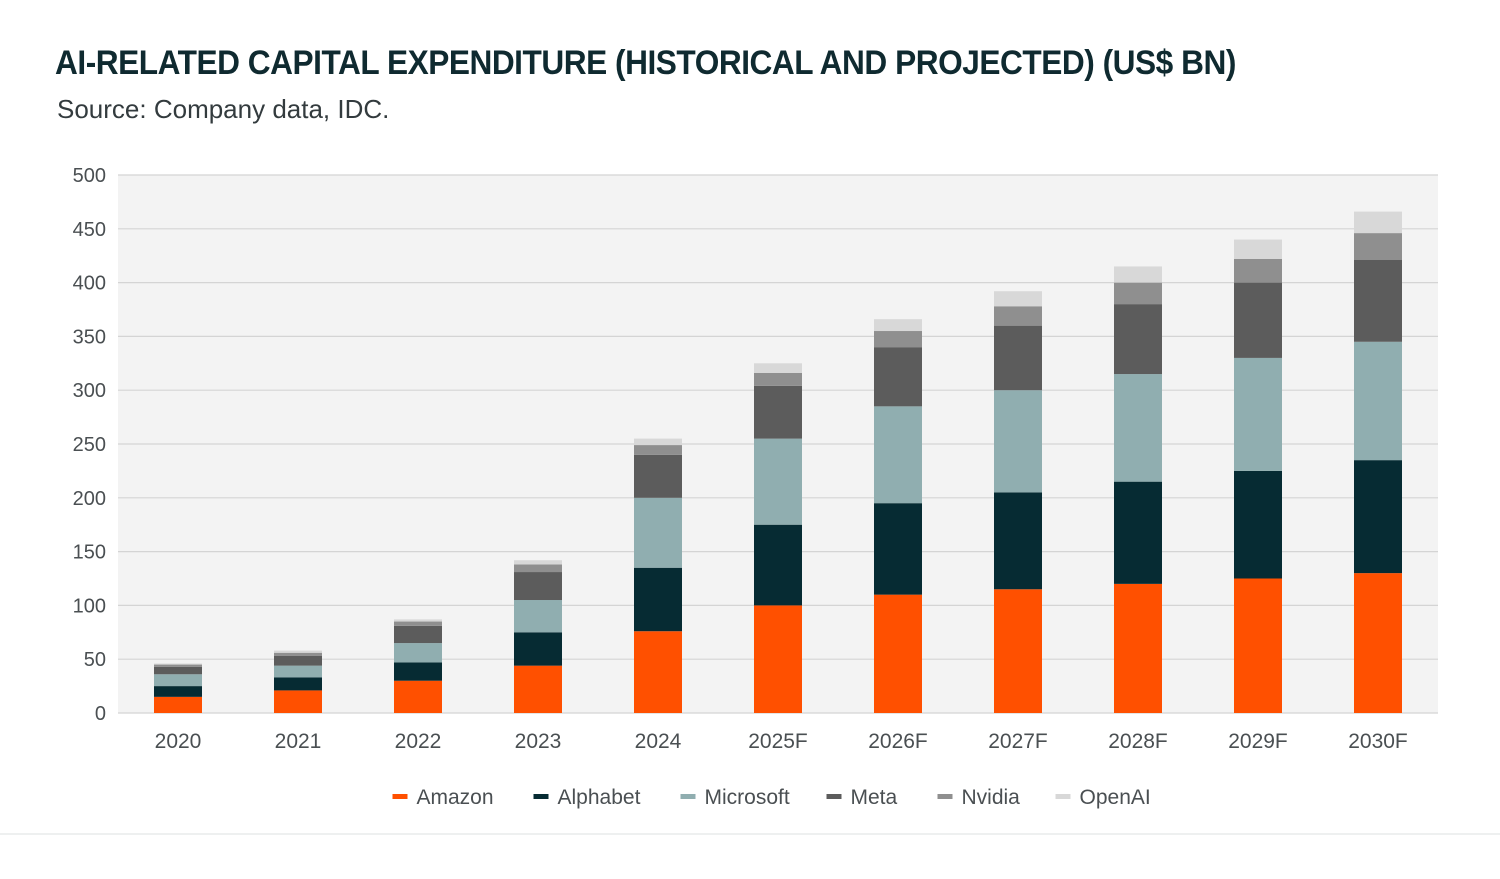 The height and width of the screenshot is (879, 1500). Describe the element at coordinates (1378, 401) in the screenshot. I see `bar-segment-microsoft-2030F` at that location.